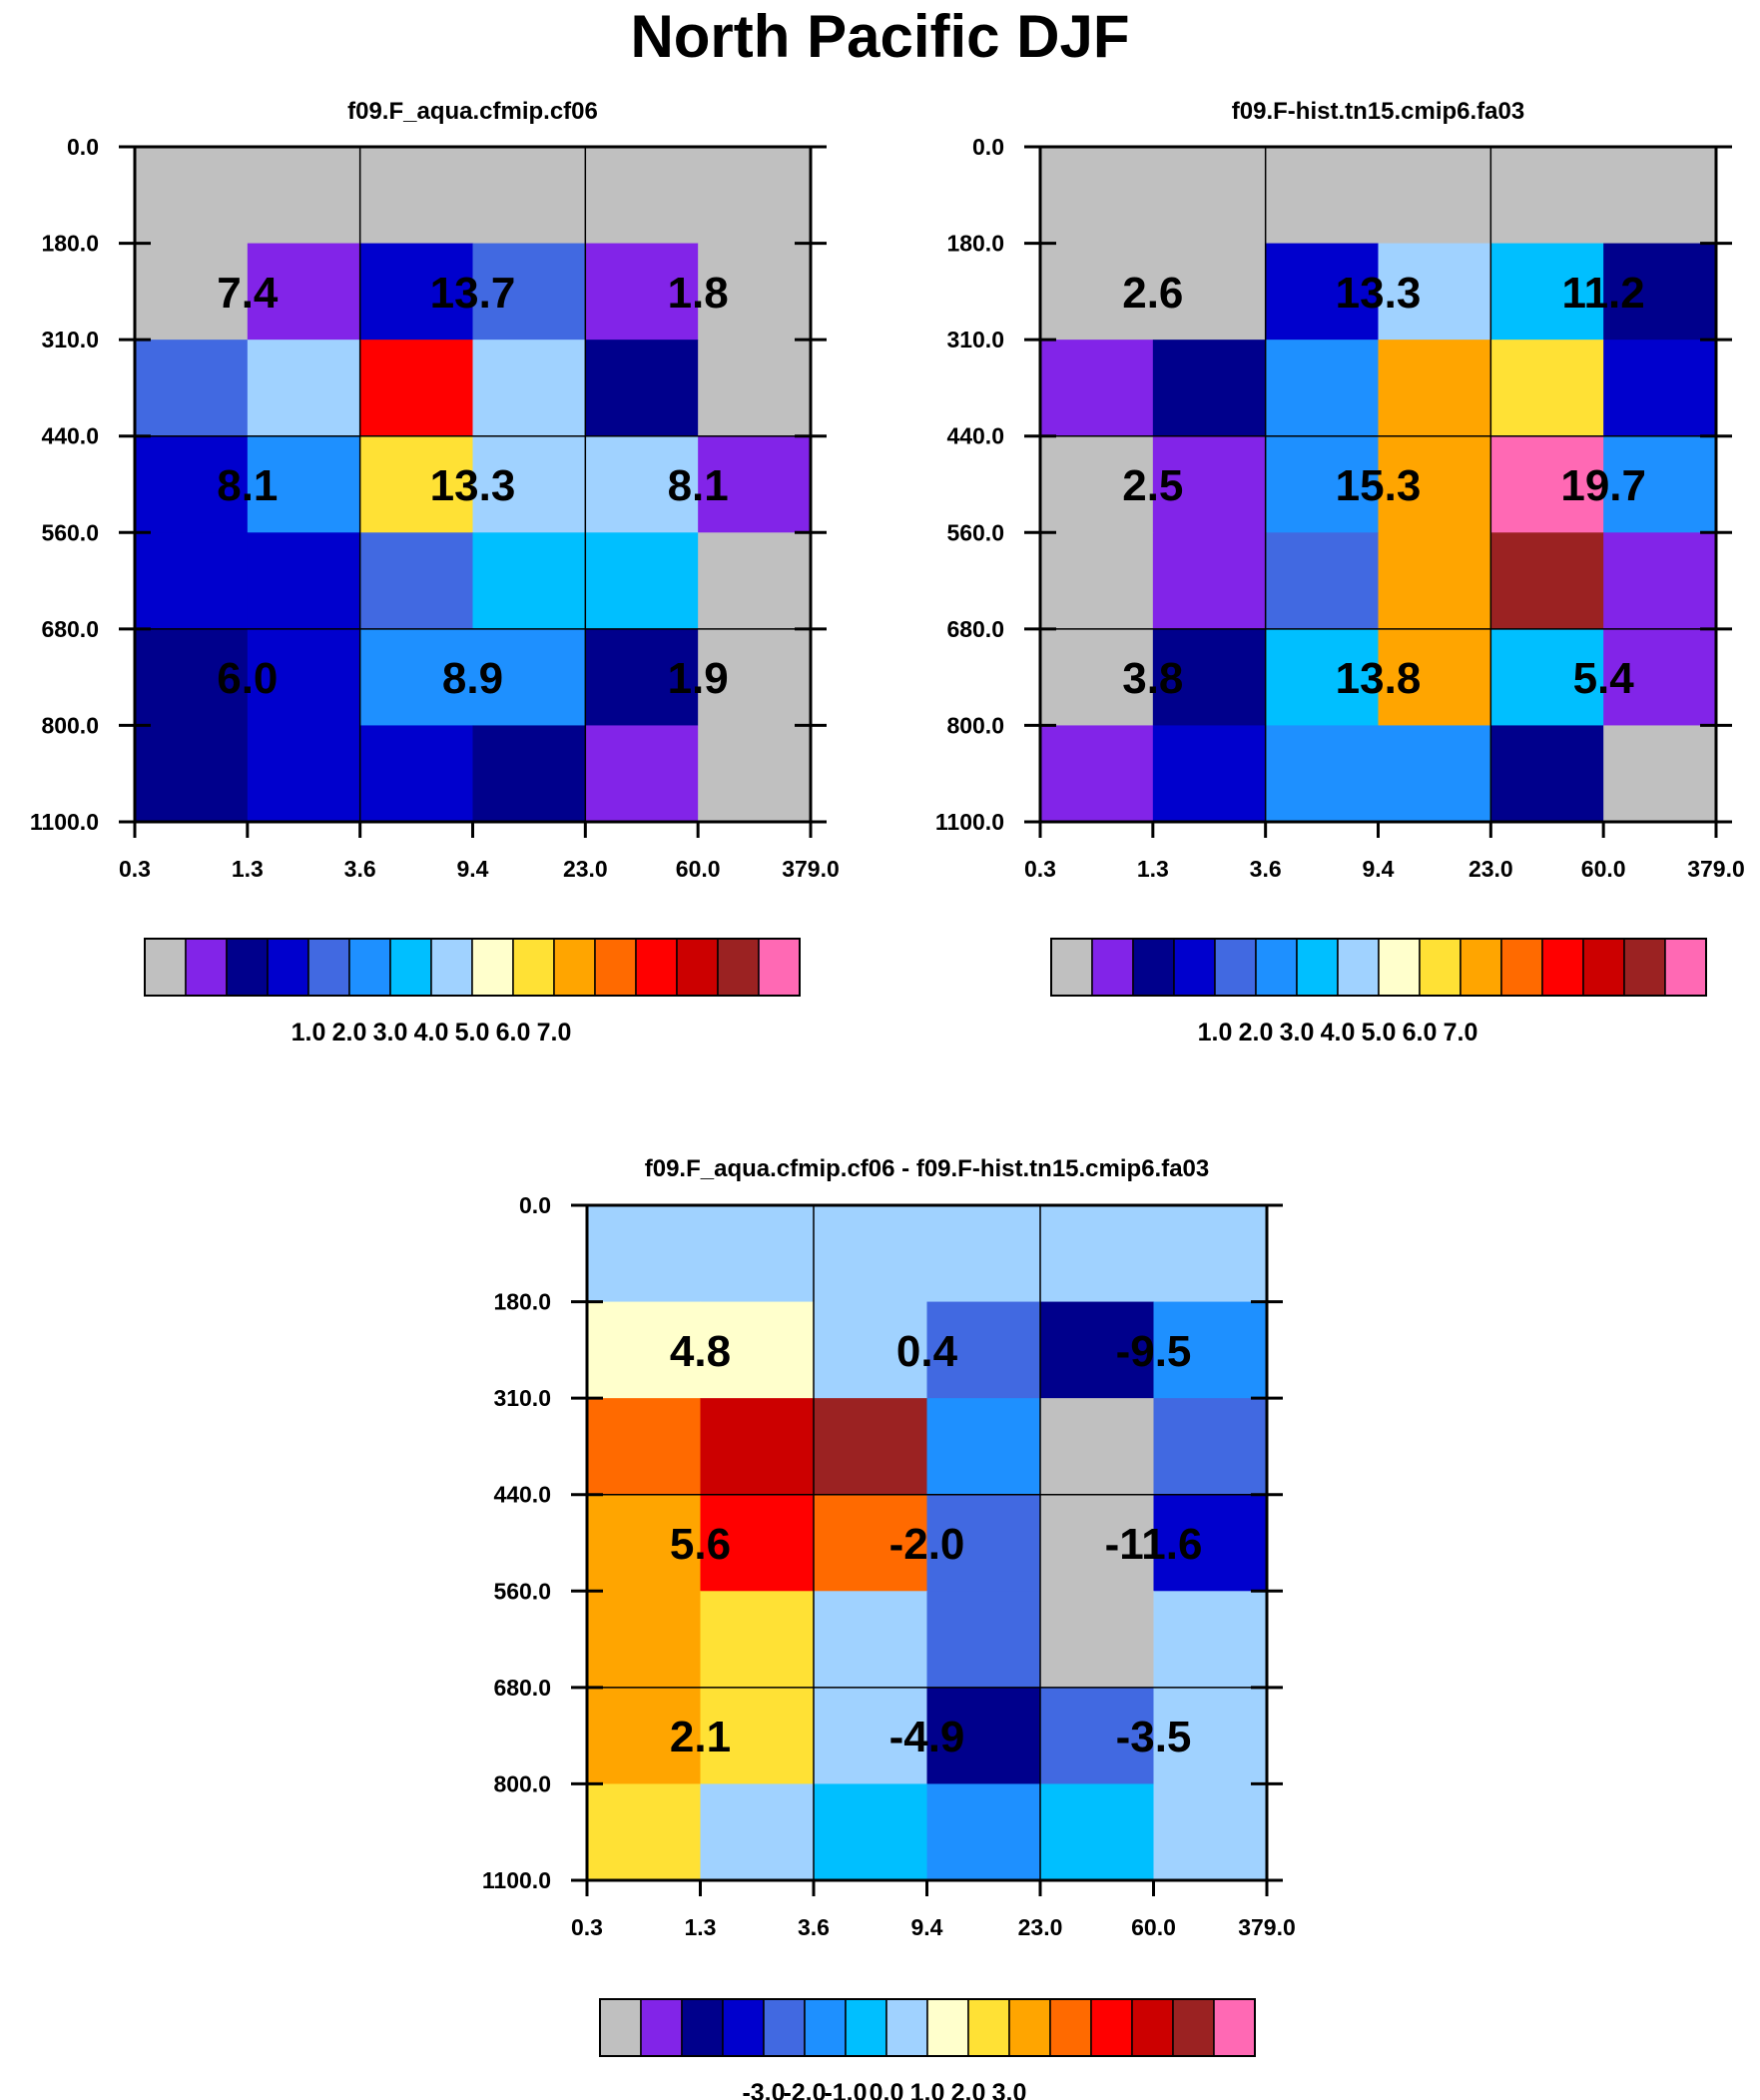  What do you see at coordinates (927, 1927) in the screenshot?
I see `x-tick-label: 9.4` at bounding box center [927, 1927].